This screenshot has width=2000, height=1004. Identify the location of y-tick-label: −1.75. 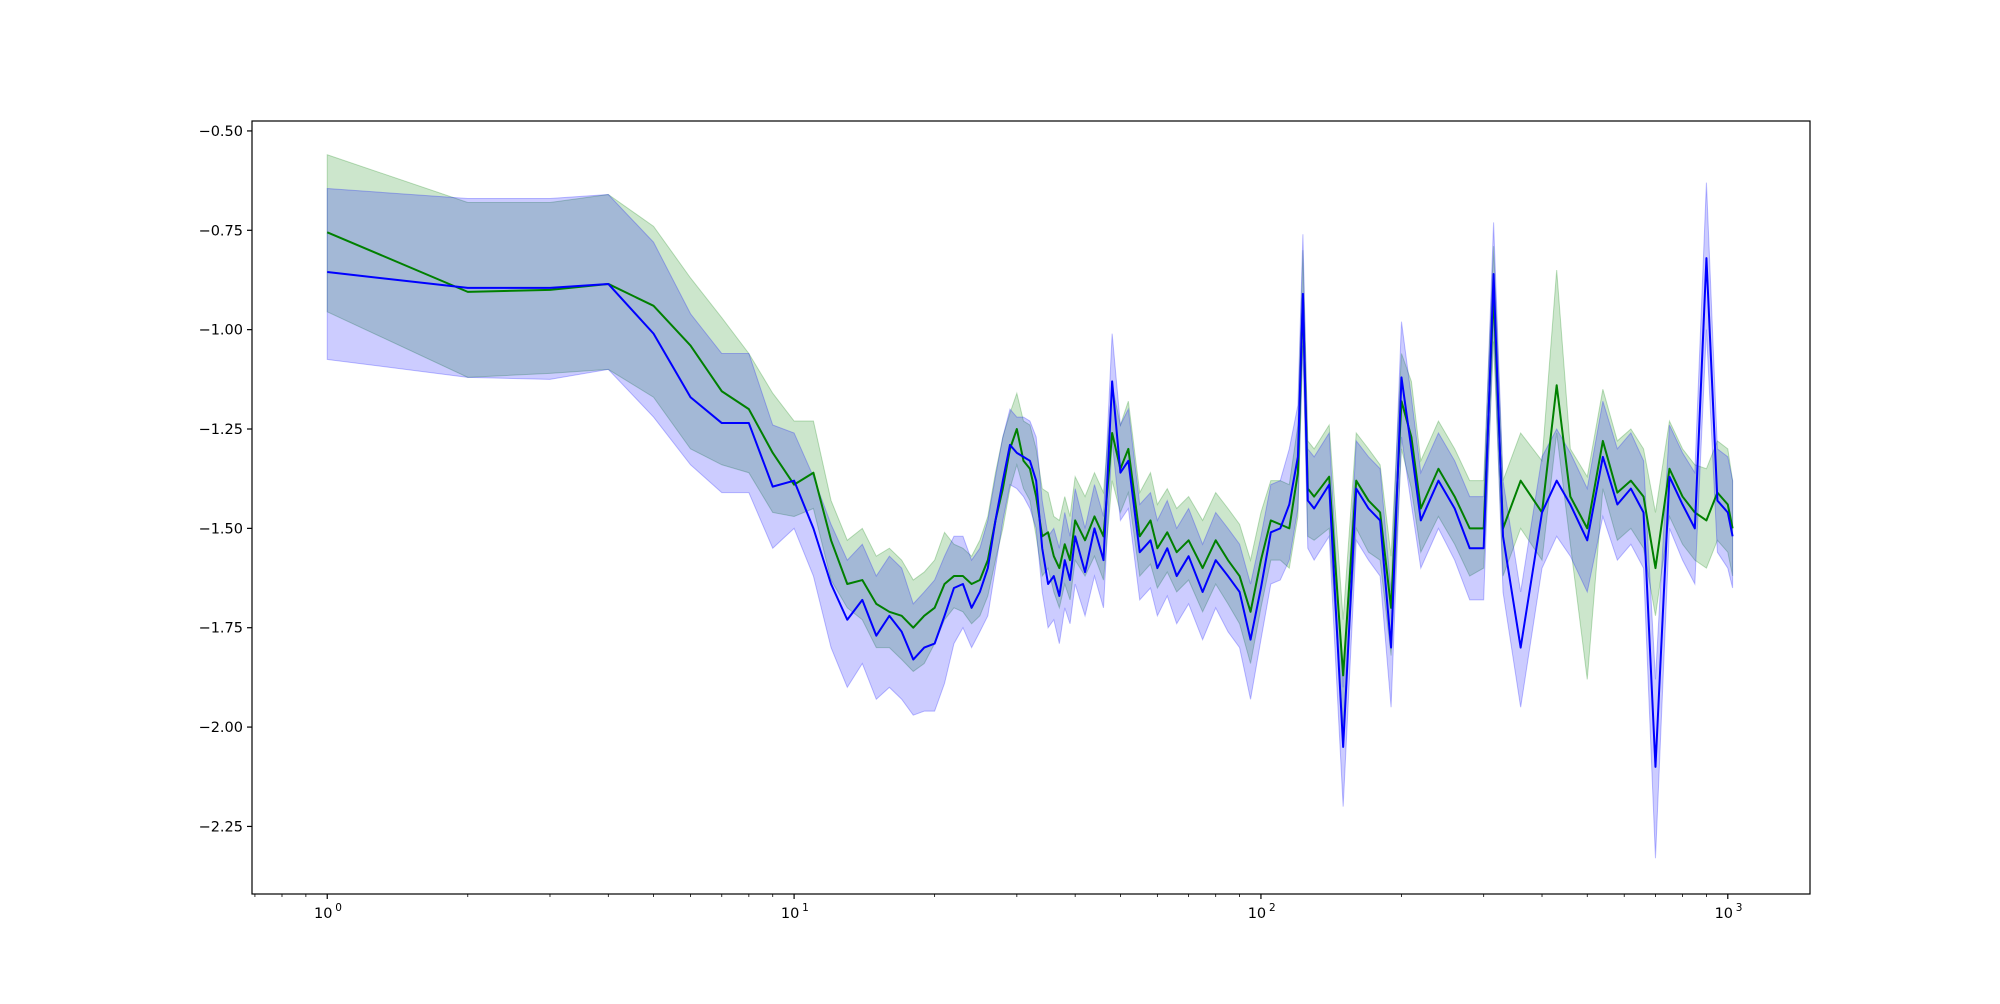
(221, 629).